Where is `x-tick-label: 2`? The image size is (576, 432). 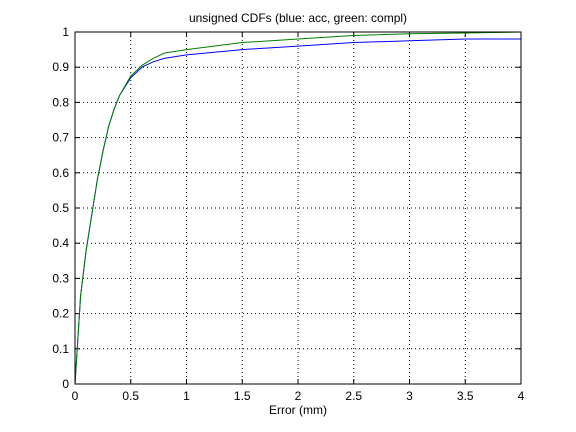
x-tick-label: 2 is located at coordinates (298, 396).